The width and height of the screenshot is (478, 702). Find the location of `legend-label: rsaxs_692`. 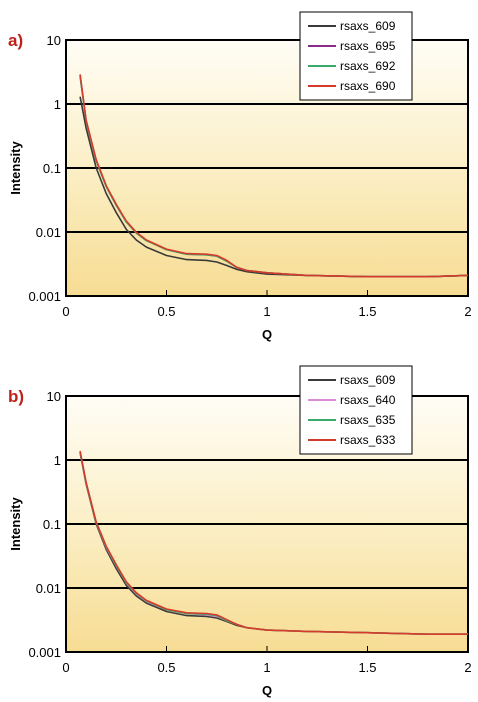

legend-label: rsaxs_692 is located at coordinates (368, 66).